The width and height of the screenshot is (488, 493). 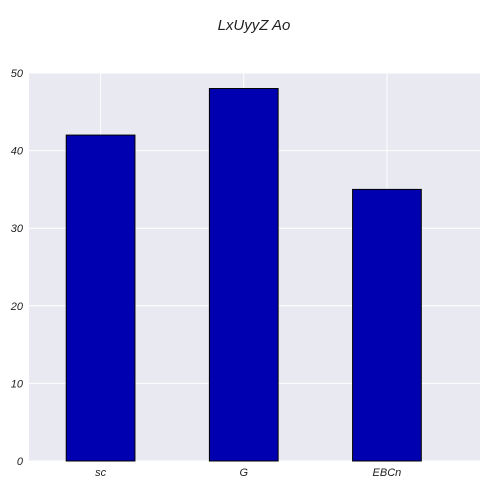 What do you see at coordinates (17, 74) in the screenshot?
I see `y-tick-label: 50` at bounding box center [17, 74].